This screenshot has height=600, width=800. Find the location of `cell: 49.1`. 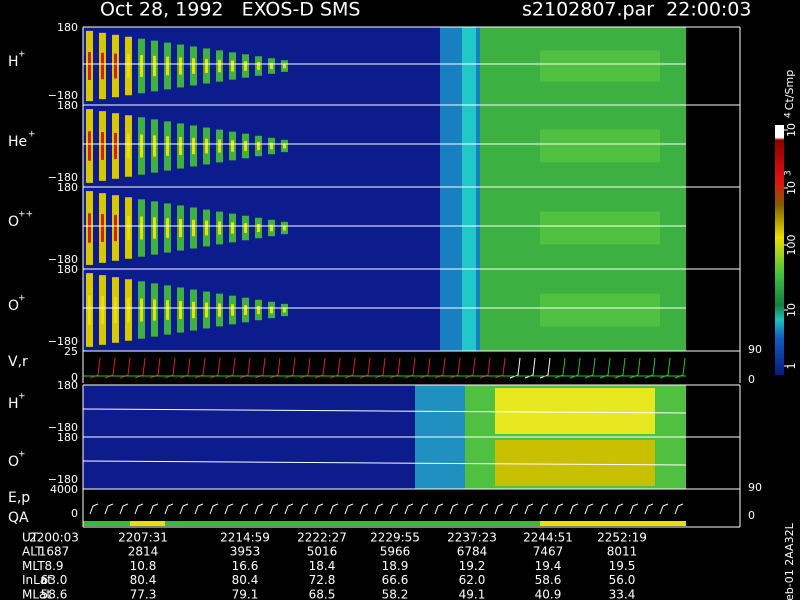

cell: 49.1 is located at coordinates (472, 593).